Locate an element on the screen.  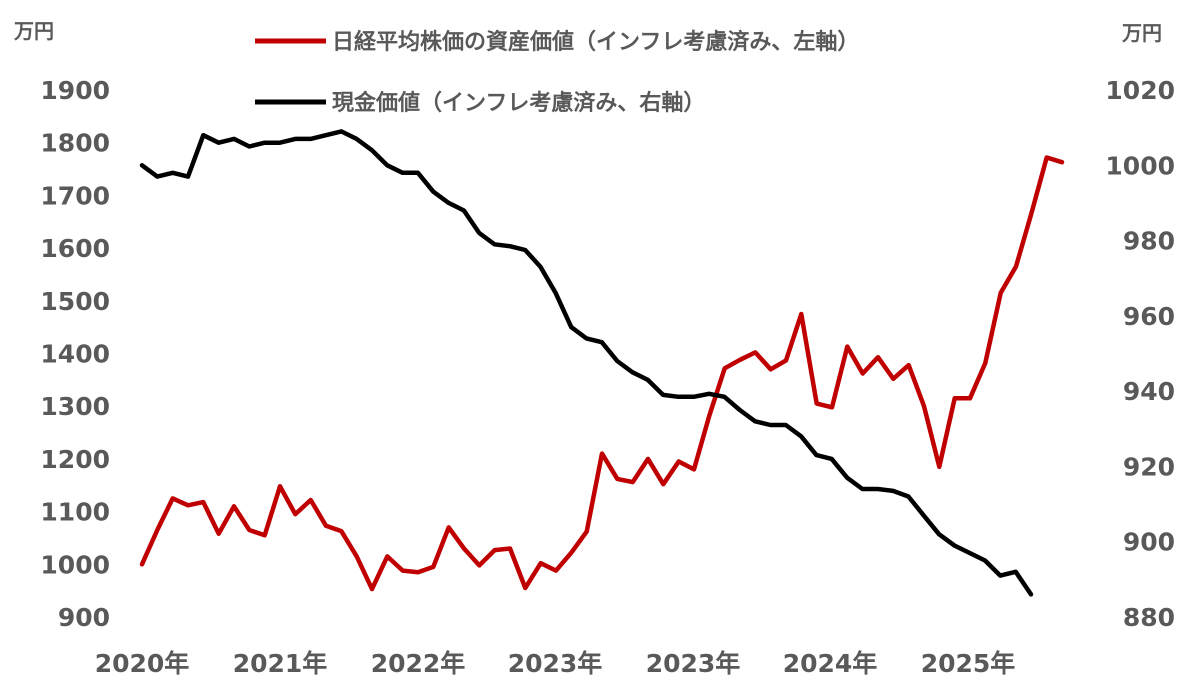
right-tick-label: 960 is located at coordinates (1149, 316).